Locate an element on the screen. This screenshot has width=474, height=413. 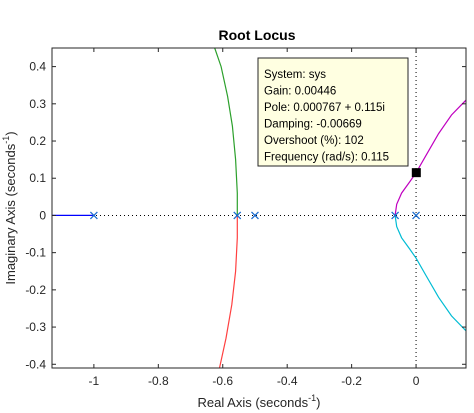
x-axis-label: Real Axis (seconds-1) is located at coordinates (259, 401).